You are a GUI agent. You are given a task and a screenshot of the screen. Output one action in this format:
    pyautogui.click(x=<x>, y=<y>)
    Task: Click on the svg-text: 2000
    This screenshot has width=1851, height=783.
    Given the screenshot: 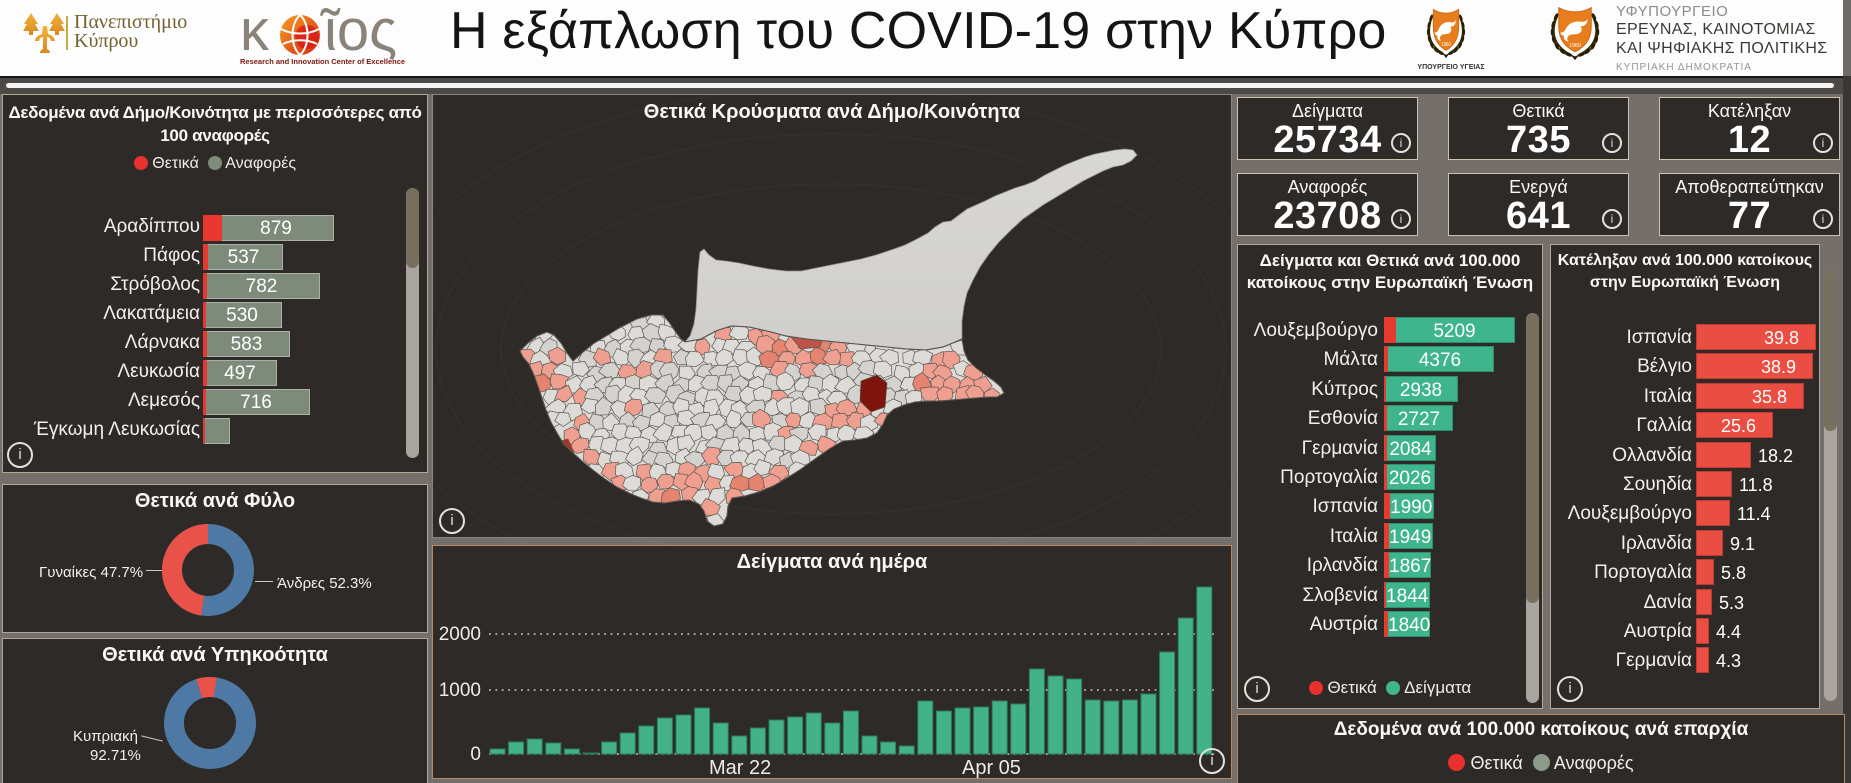 What is the action you would take?
    pyautogui.click(x=460, y=634)
    